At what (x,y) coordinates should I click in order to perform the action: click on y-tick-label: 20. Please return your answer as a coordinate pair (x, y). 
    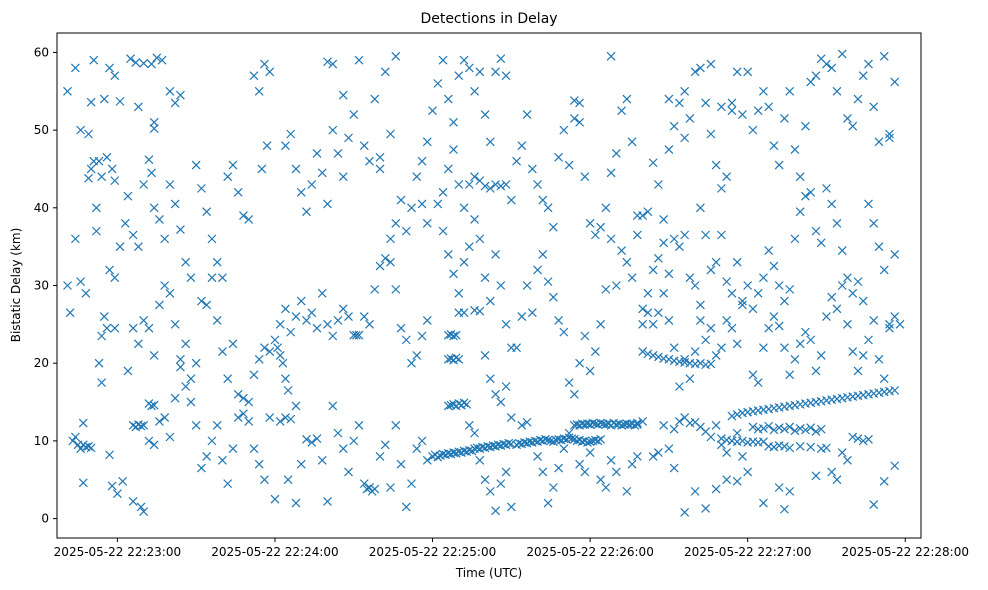
    Looking at the image, I should click on (41, 363).